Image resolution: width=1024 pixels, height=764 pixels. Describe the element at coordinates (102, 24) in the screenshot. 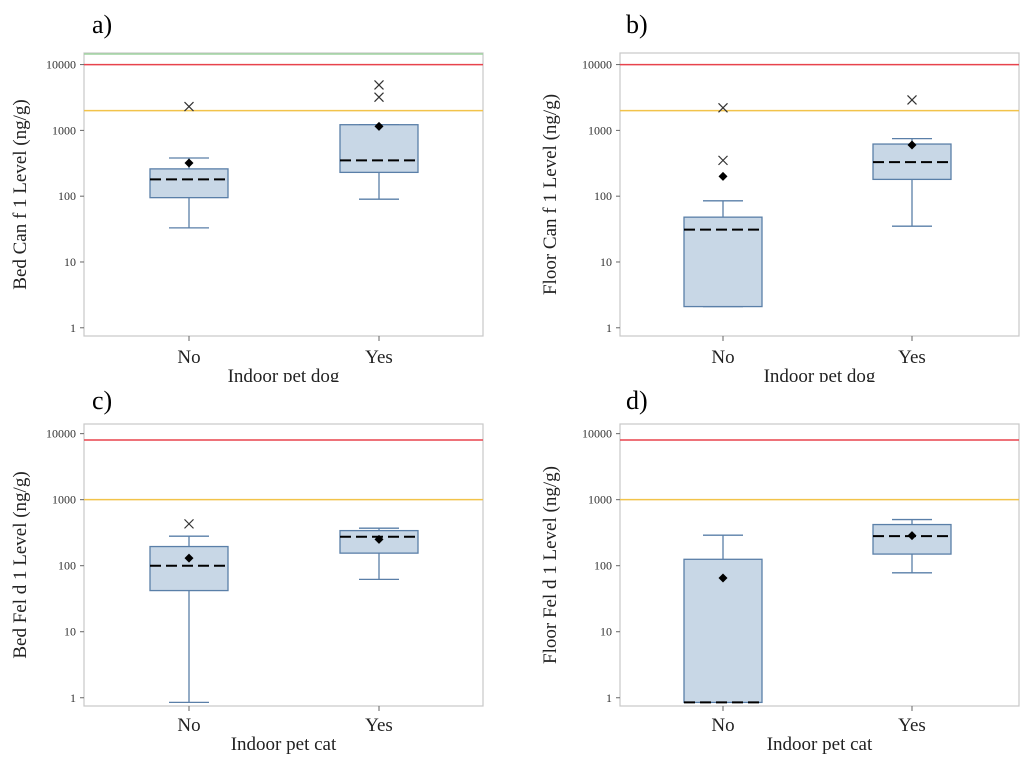

I see `panel-label-a: a)` at that location.